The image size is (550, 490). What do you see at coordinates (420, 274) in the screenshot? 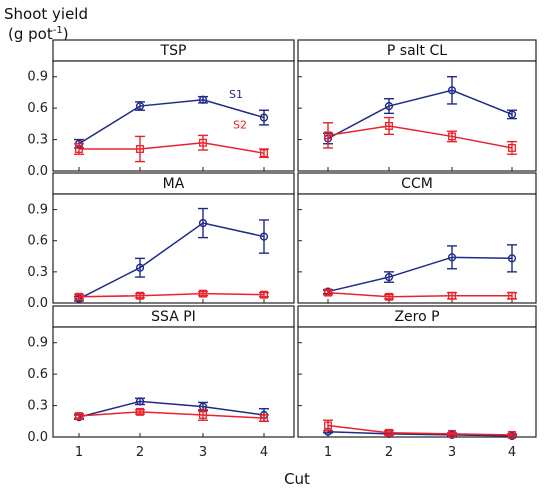
I see `panel-ccm-series-1-line` at bounding box center [420, 274].